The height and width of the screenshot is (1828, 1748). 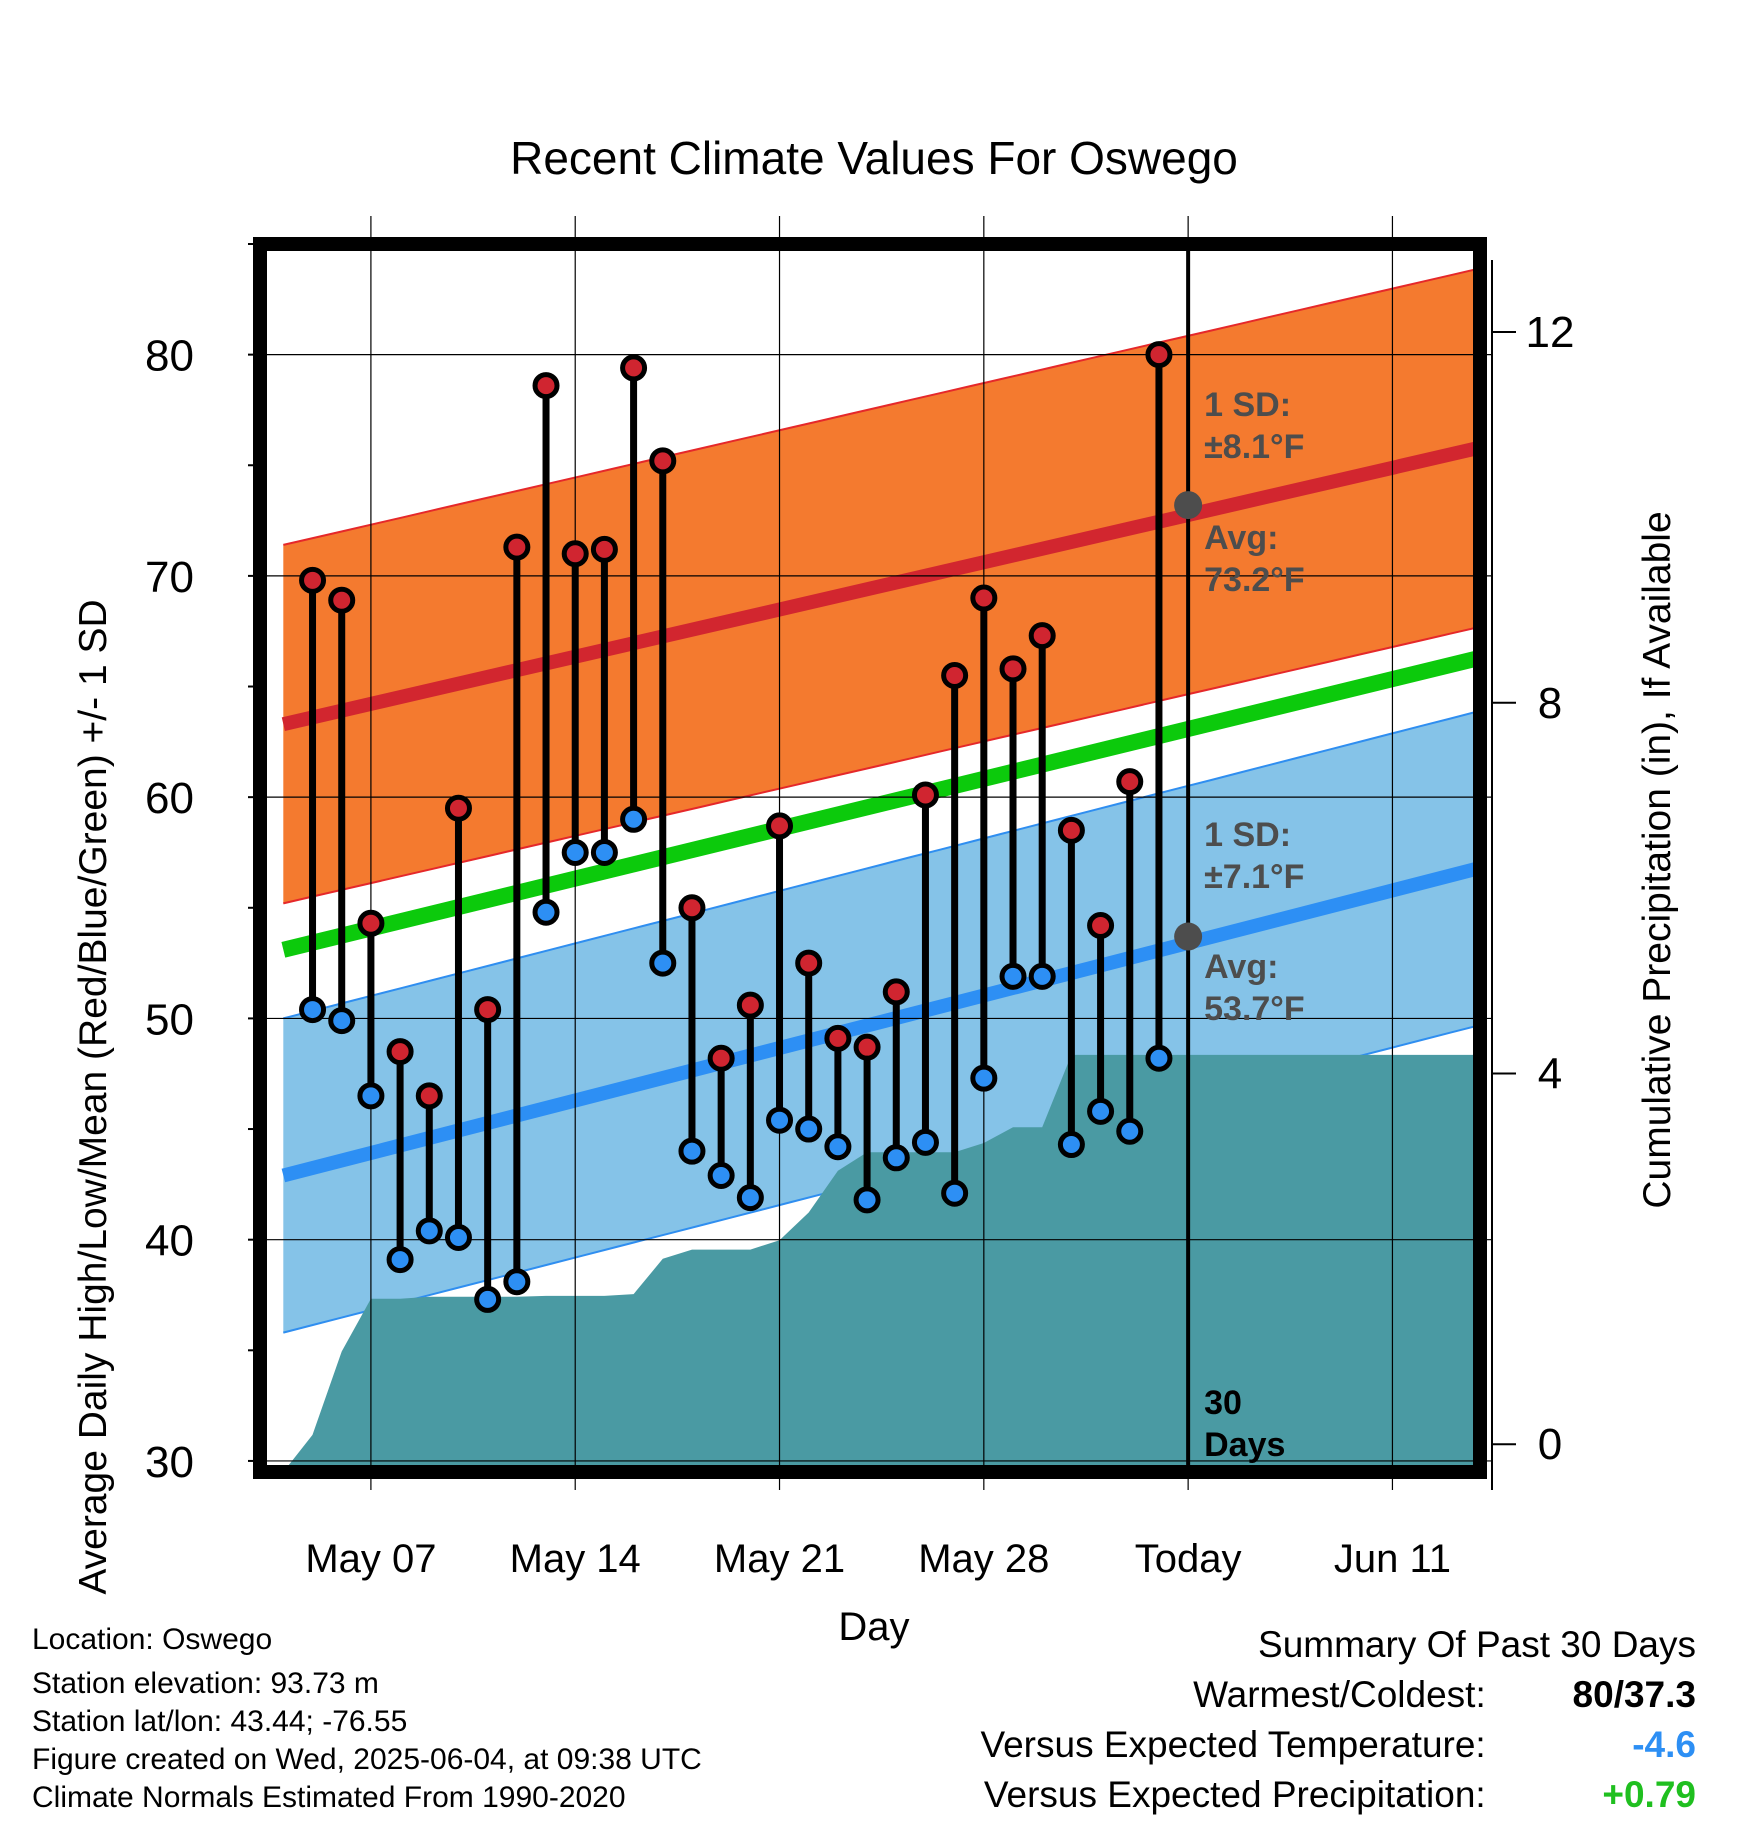 What do you see at coordinates (169, 1462) in the screenshot?
I see `y-tick-label: 30` at bounding box center [169, 1462].